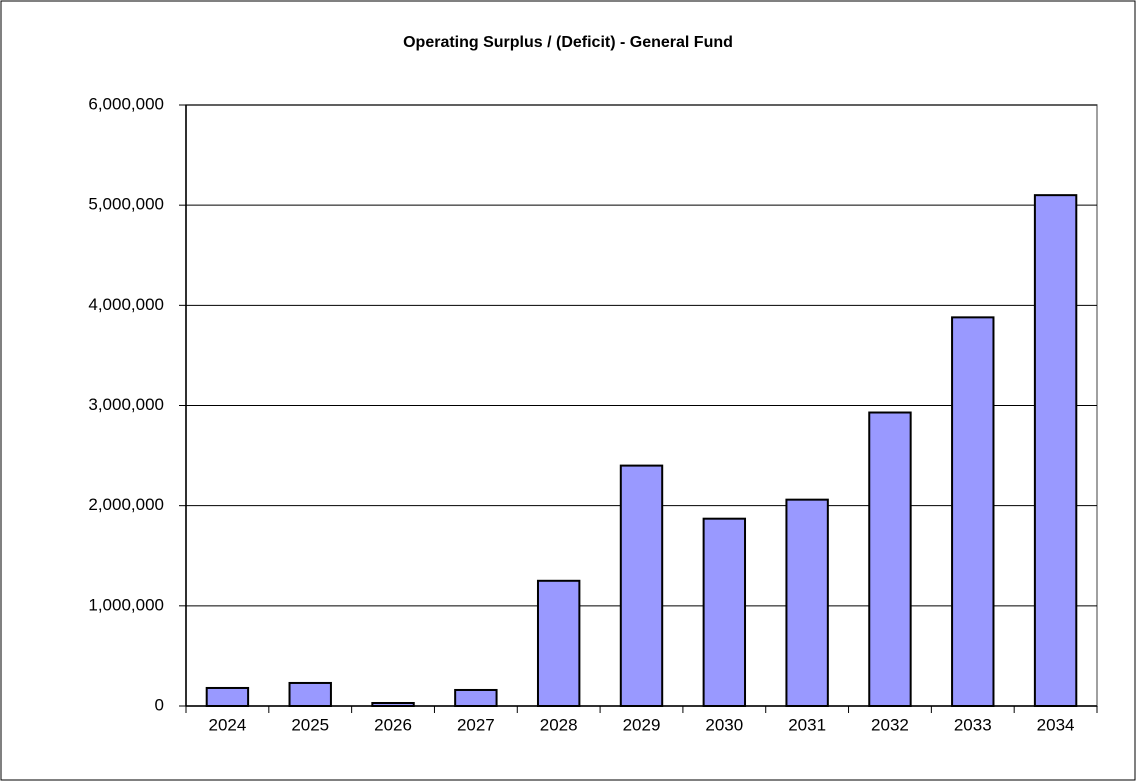 Image resolution: width=1137 pixels, height=782 pixels. I want to click on x-tick-label: 2033, so click(973, 724).